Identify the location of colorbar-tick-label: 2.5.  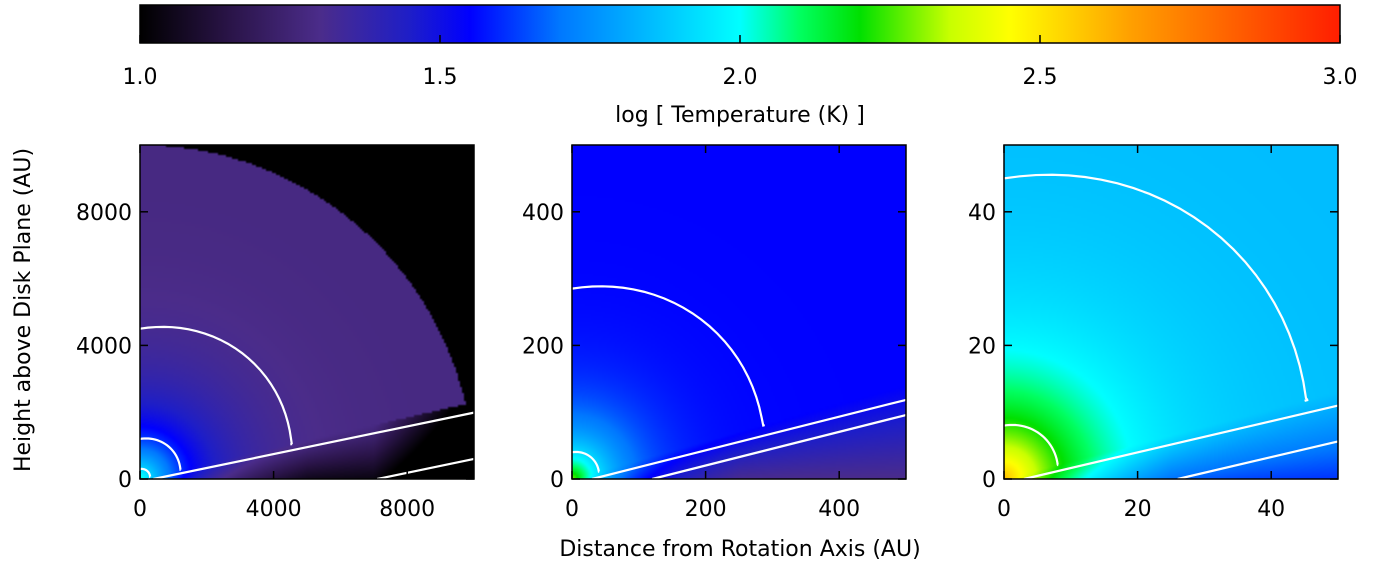
(1040, 77).